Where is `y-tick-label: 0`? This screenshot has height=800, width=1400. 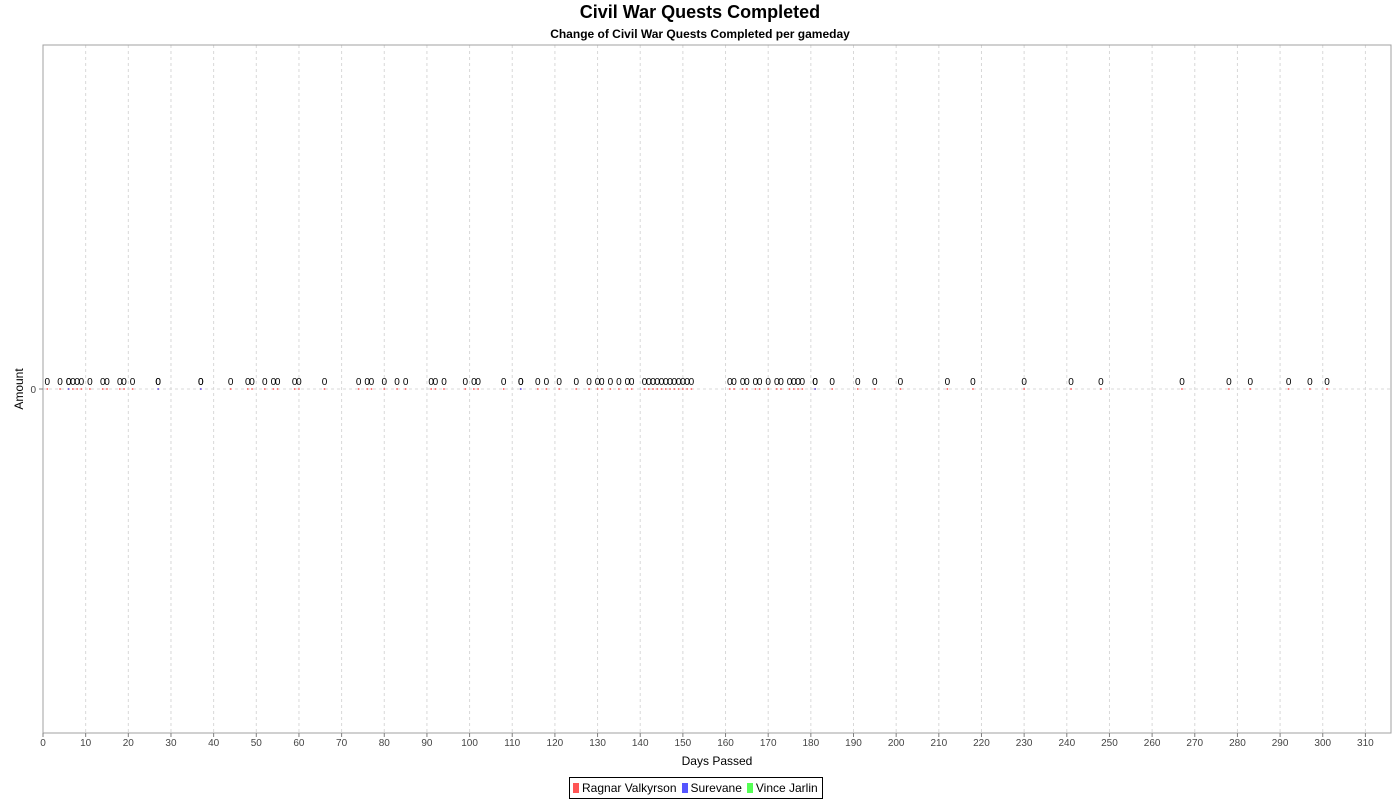
y-tick-label: 0 is located at coordinates (33, 390).